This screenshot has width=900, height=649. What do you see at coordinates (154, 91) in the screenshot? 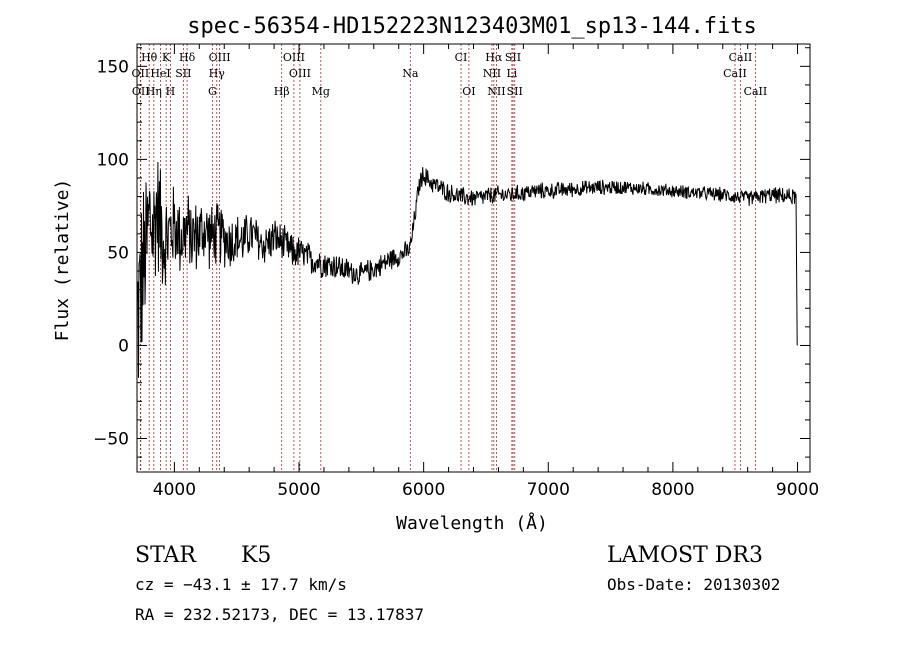
I see `spectral-line-label: Hη` at bounding box center [154, 91].